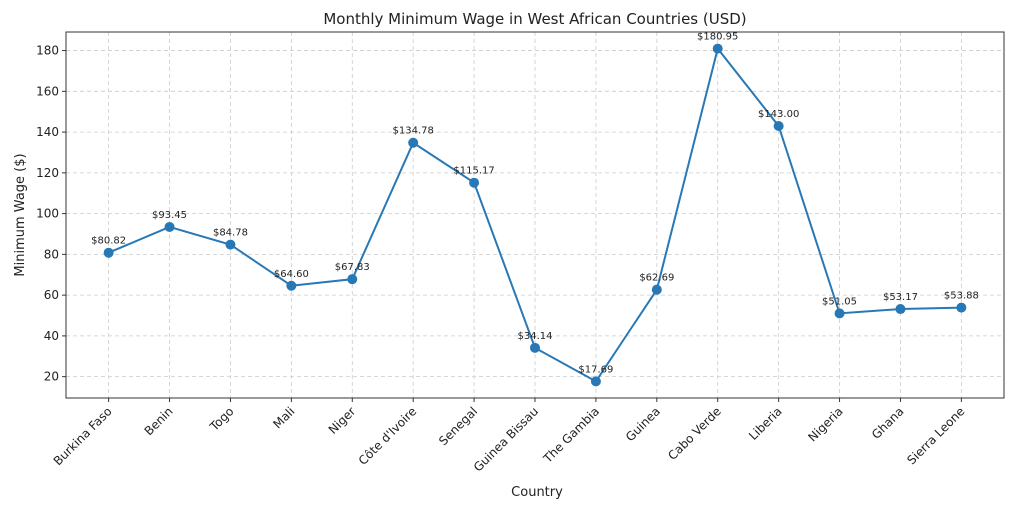 This screenshot has width=1024, height=512. I want to click on x-tick-label: Benin, so click(159, 421).